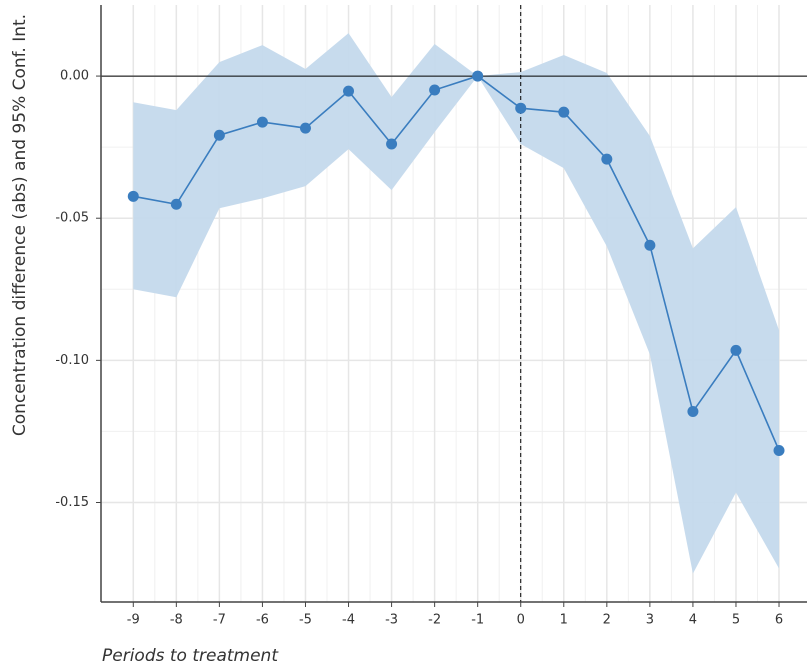 Image resolution: width=807 pixels, height=671 pixels. I want to click on x-tick-label: -5, so click(305, 620).